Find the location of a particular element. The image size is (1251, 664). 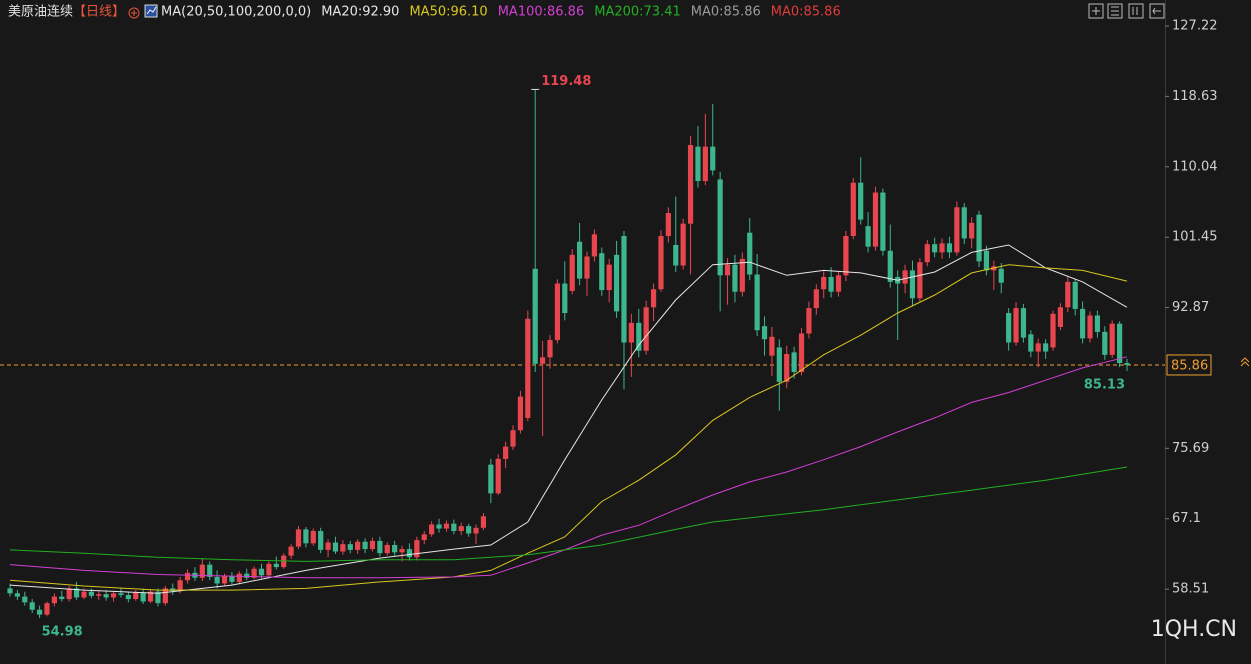

y-tick-label: 75.69 is located at coordinates (1190, 448).